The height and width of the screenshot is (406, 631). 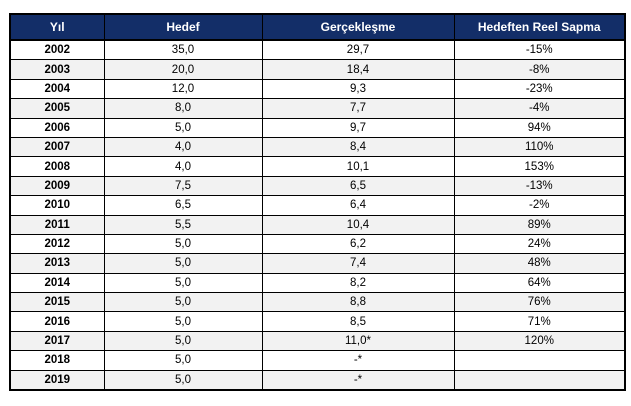 What do you see at coordinates (358, 108) in the screenshot?
I see `cell-gerceklesme: 7,7` at bounding box center [358, 108].